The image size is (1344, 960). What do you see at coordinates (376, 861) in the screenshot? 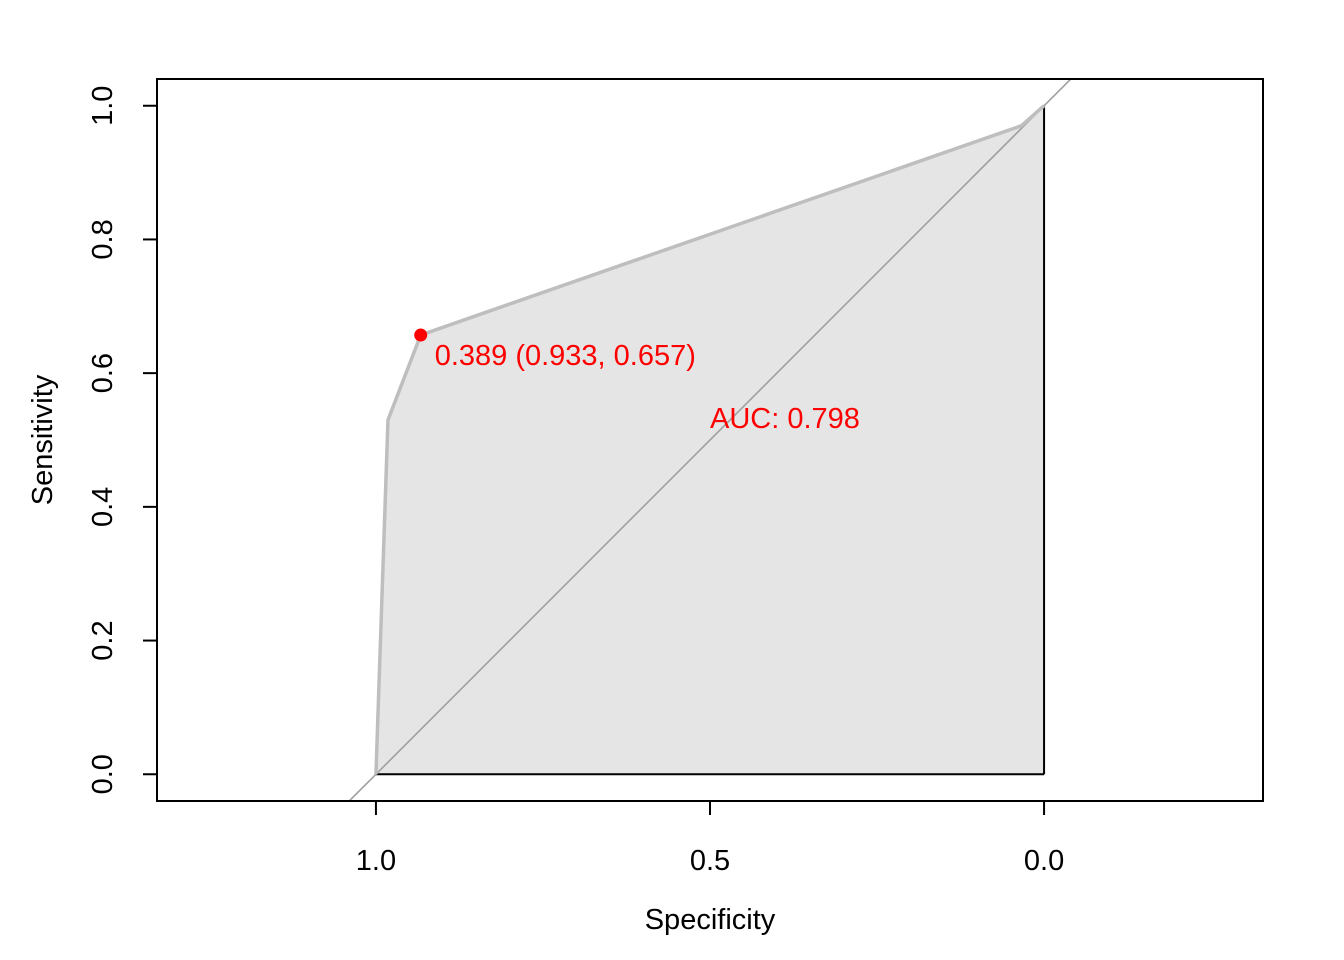
I see `x-tick-label: 1.0` at bounding box center [376, 861].